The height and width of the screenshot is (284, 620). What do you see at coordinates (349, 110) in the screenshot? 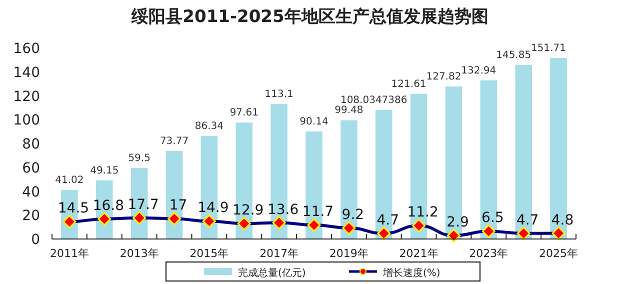
I see `data-label: 99.48` at bounding box center [349, 110].